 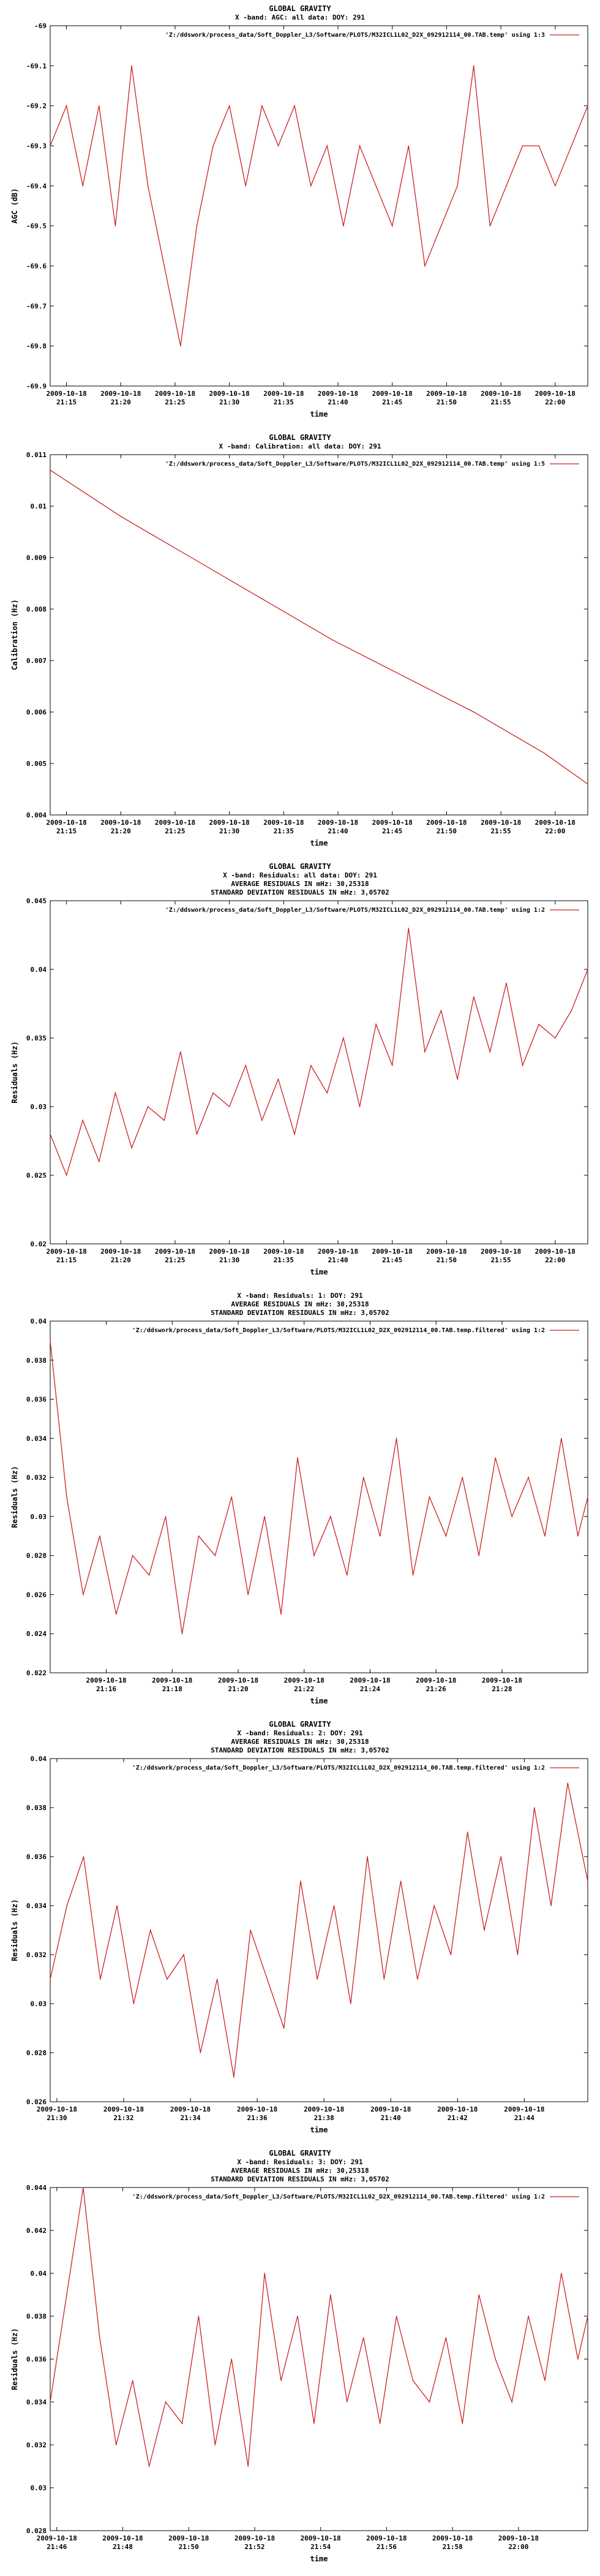 What do you see at coordinates (175, 831) in the screenshot?
I see `x-tick-label: 21:25` at bounding box center [175, 831].